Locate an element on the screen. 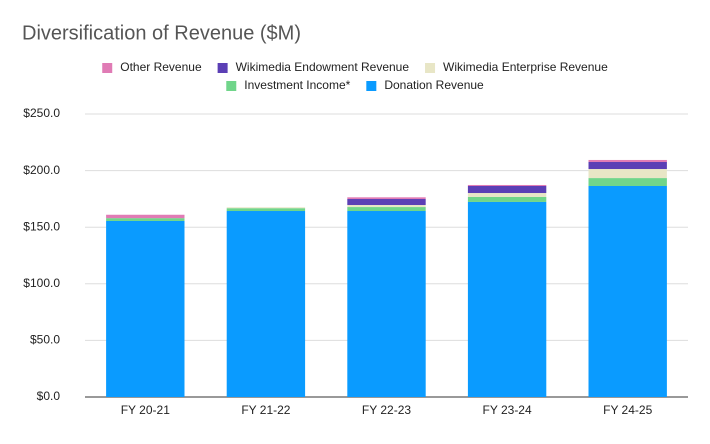  y-tick-label: $150.0 is located at coordinates (41, 226).